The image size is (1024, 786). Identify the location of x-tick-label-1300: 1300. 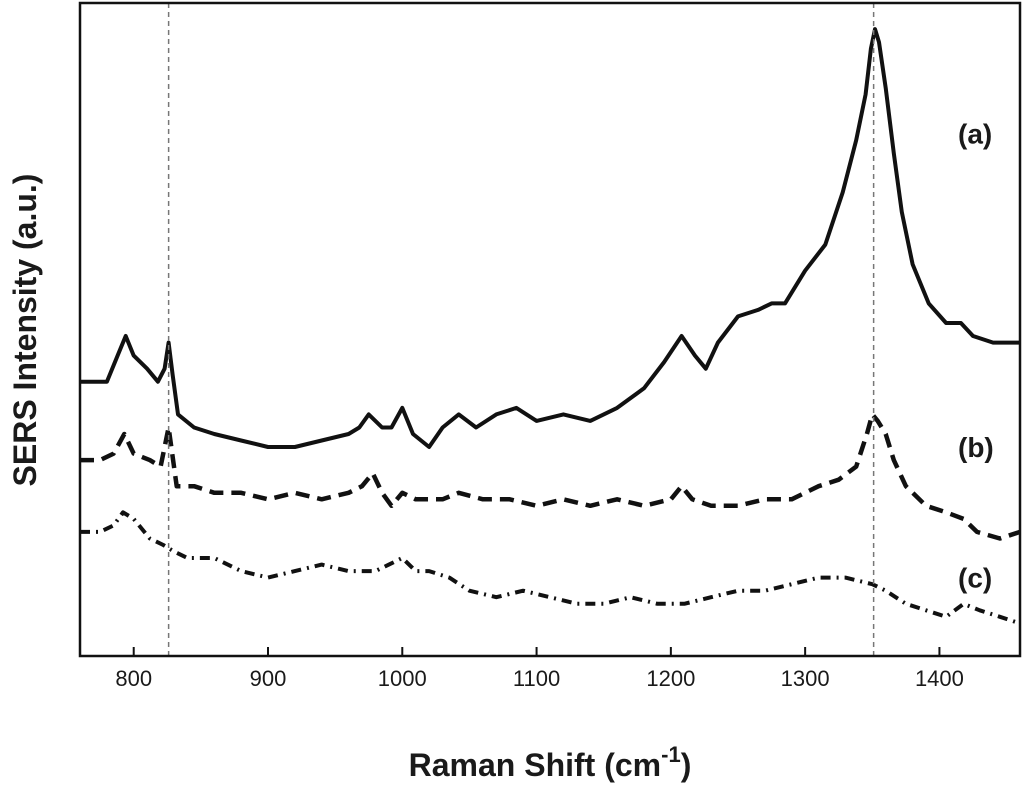
(805, 678).